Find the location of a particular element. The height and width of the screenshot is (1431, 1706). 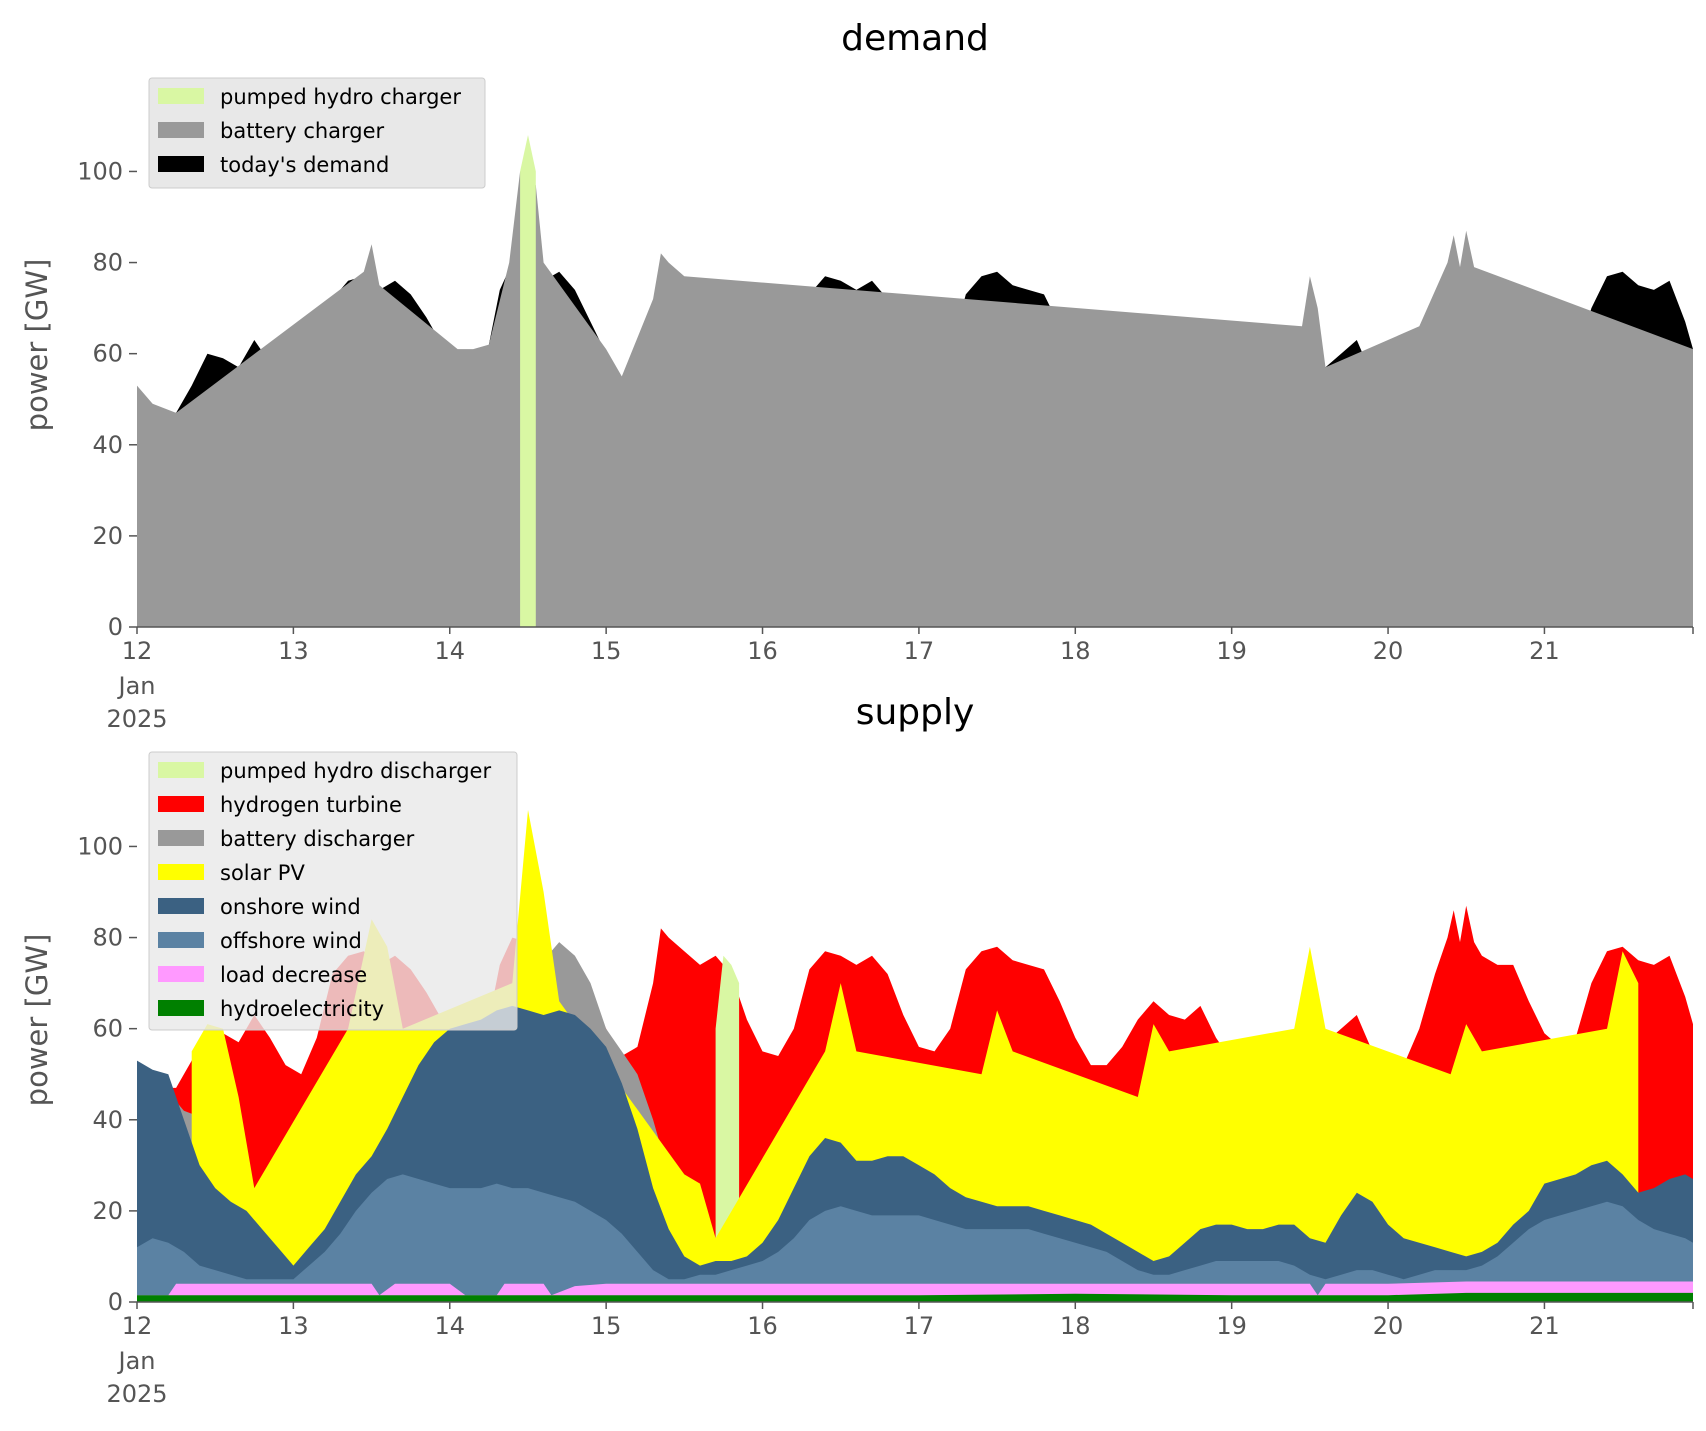

demand-y-tick-label: 40 is located at coordinates (107, 445).